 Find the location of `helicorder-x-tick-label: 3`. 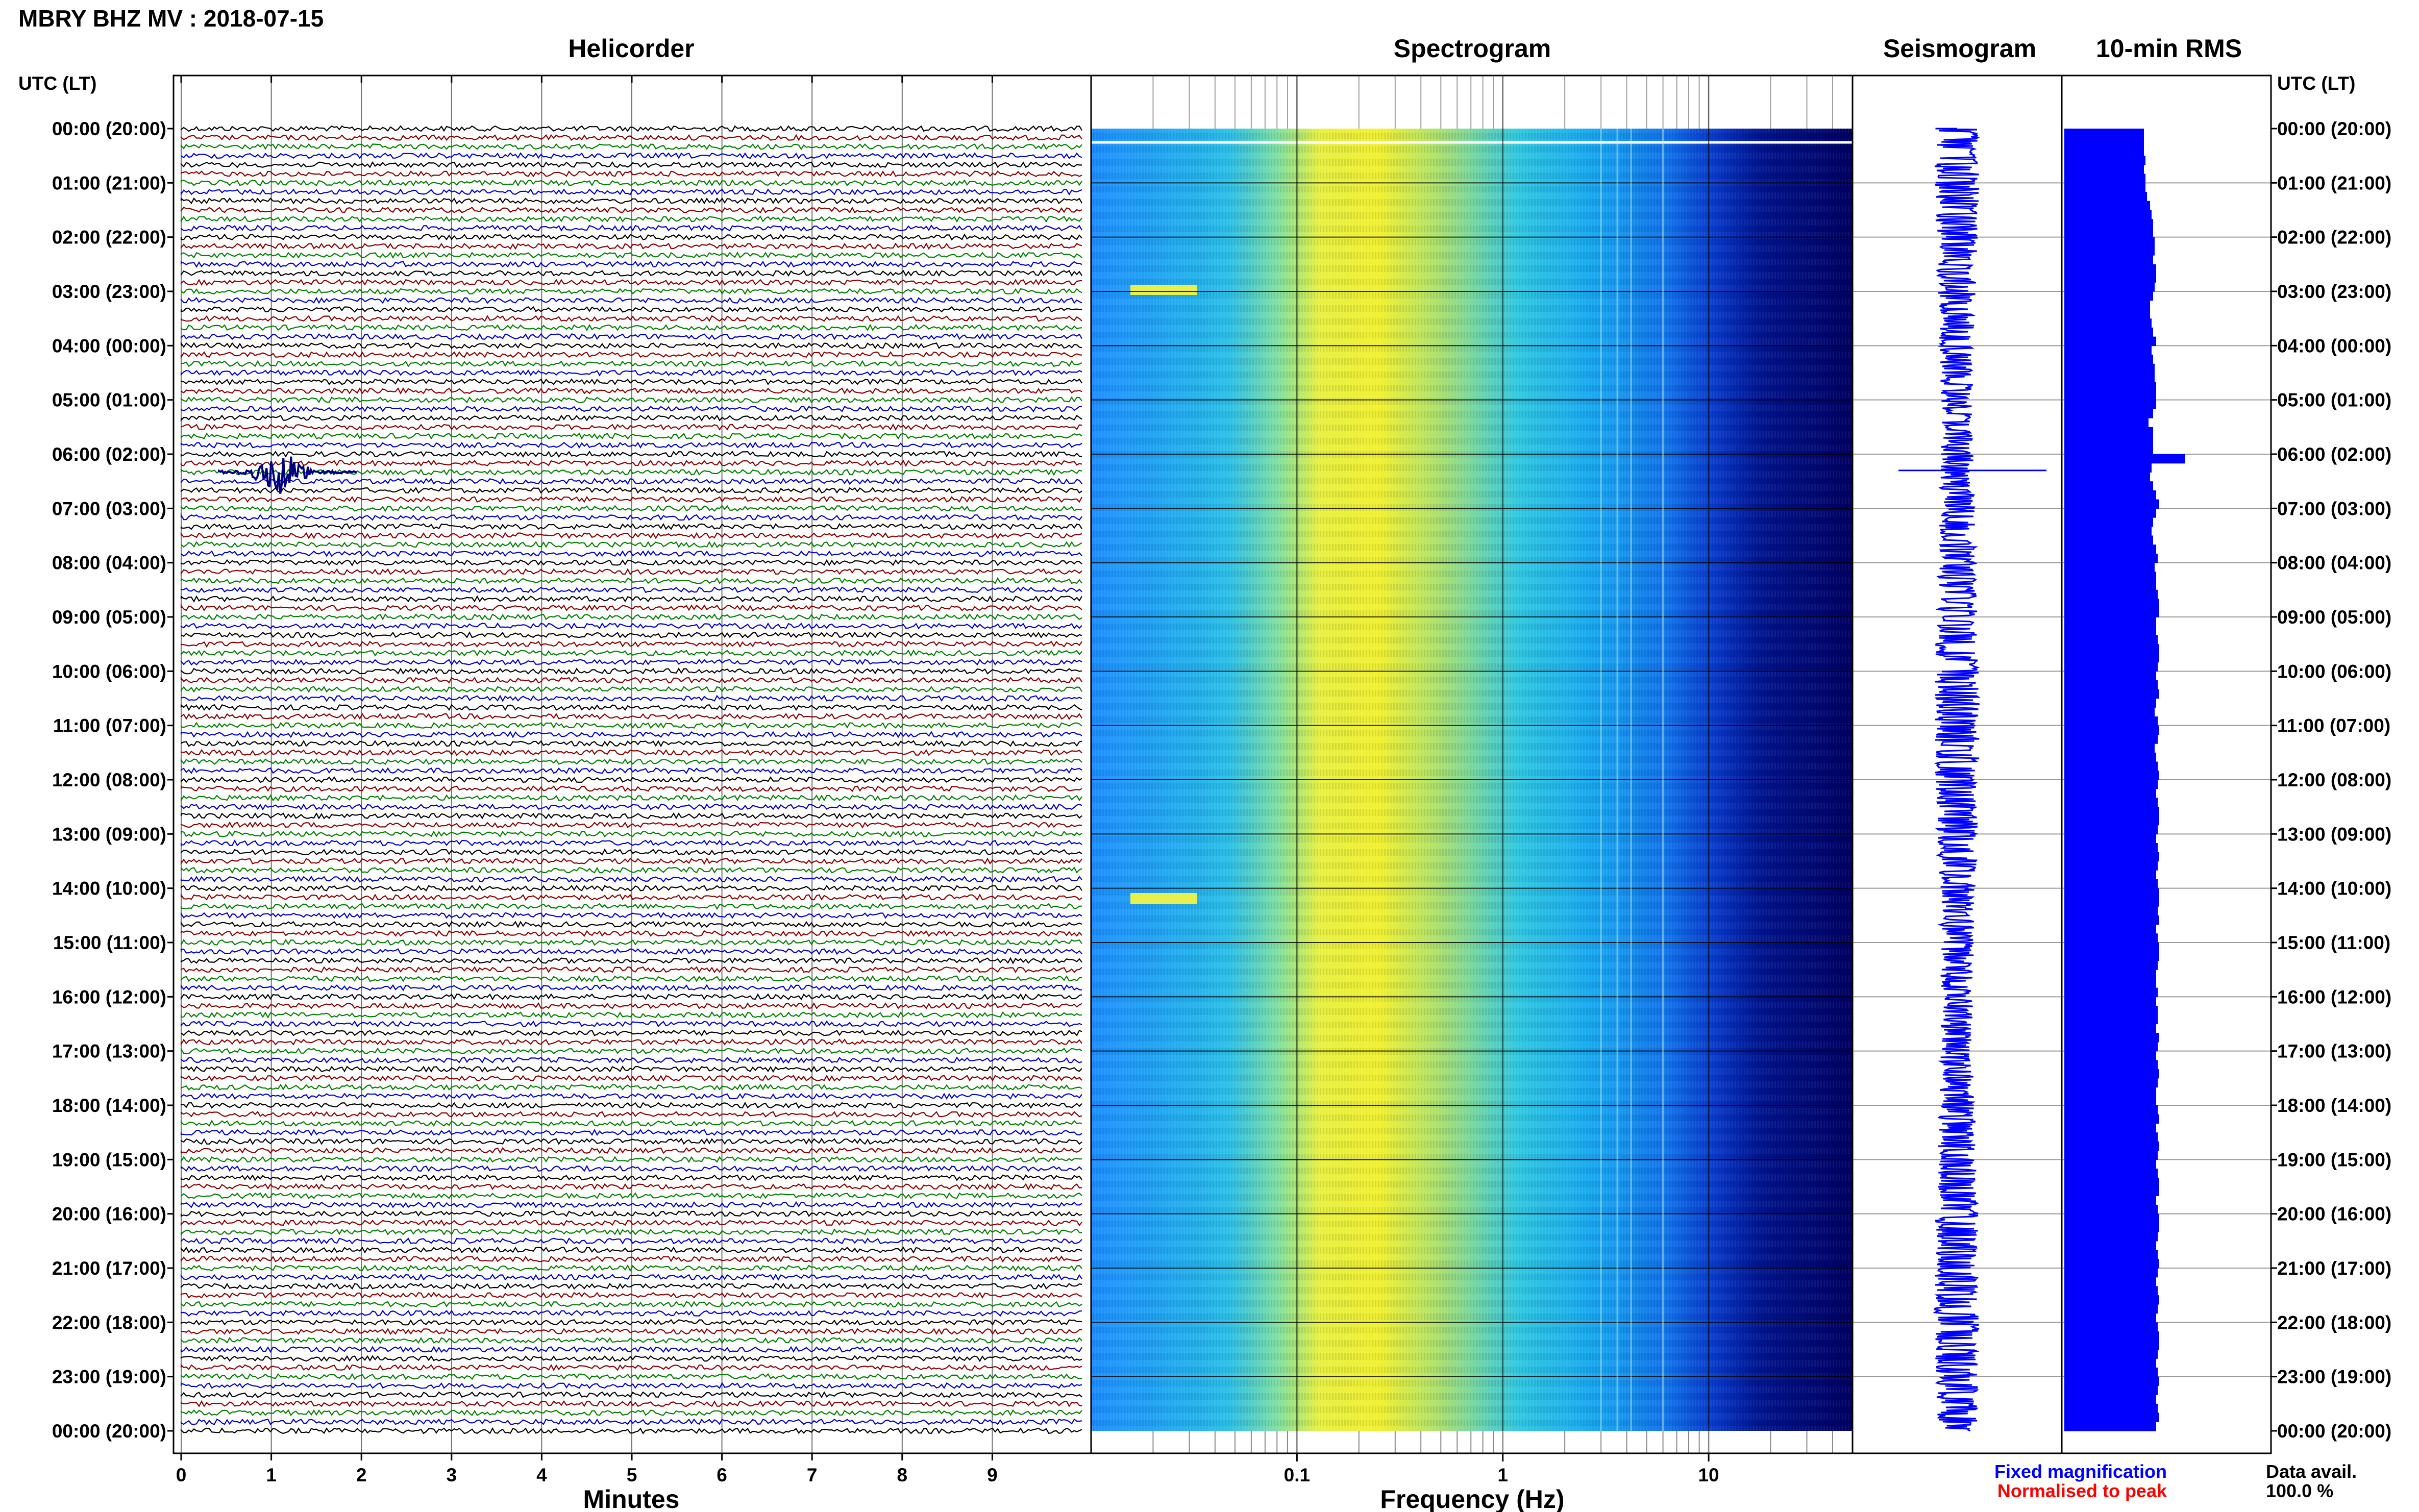

helicorder-x-tick-label: 3 is located at coordinates (452, 1475).